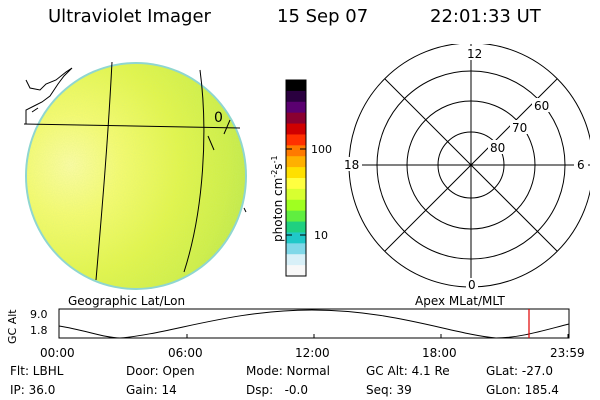  What do you see at coordinates (39, 314) in the screenshot?
I see `orbit-ytick-9: 9.0` at bounding box center [39, 314].